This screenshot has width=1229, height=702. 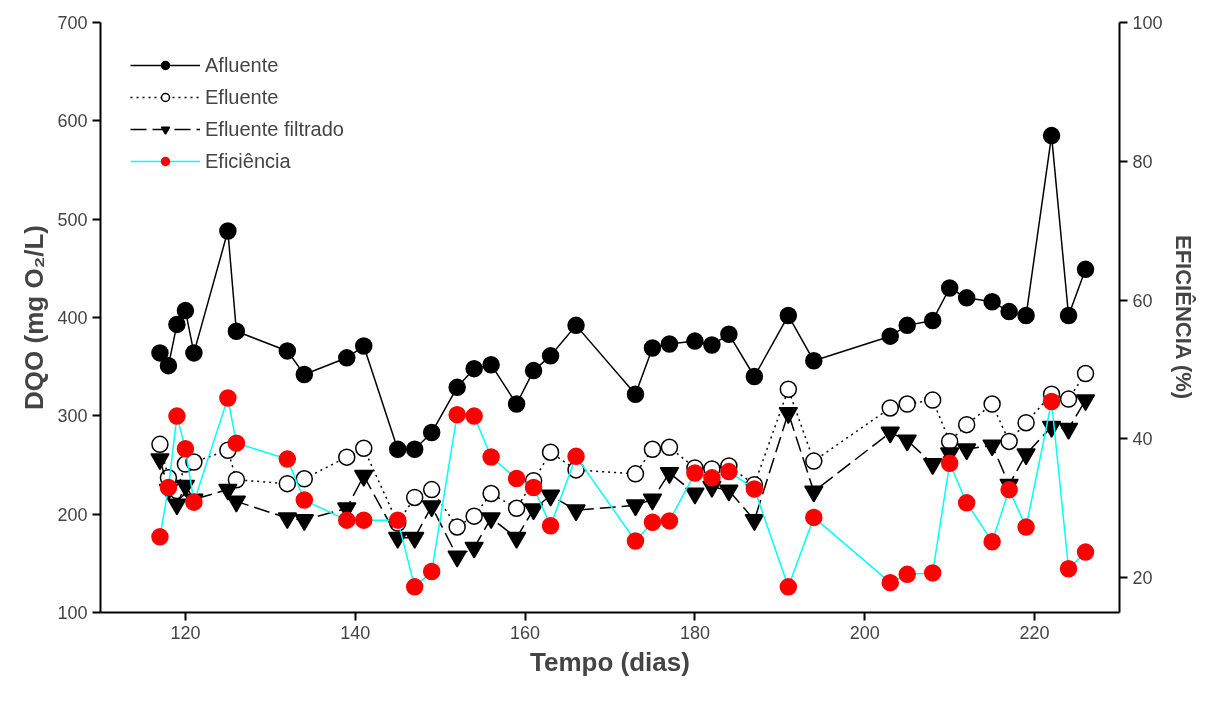 I want to click on x-tick-label: 120, so click(x=185, y=632).